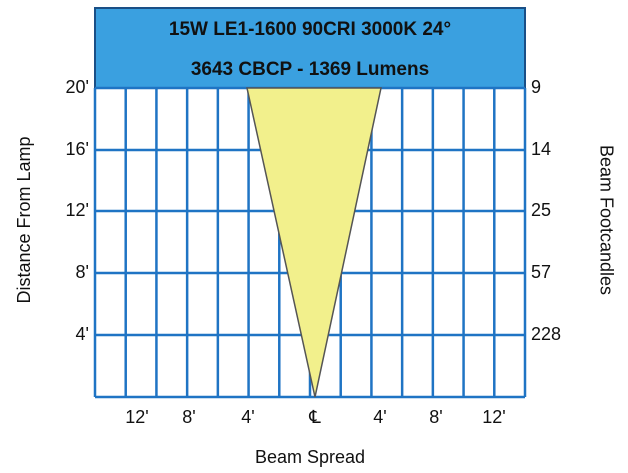  Describe the element at coordinates (314, 417) in the screenshot. I see `bottom-tick-label: ℄` at that location.